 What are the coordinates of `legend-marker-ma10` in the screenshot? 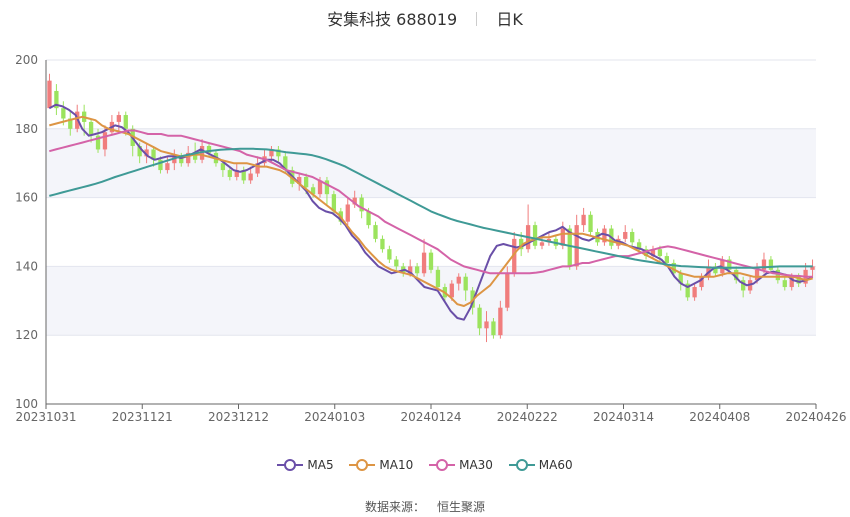 It's located at (362, 465).